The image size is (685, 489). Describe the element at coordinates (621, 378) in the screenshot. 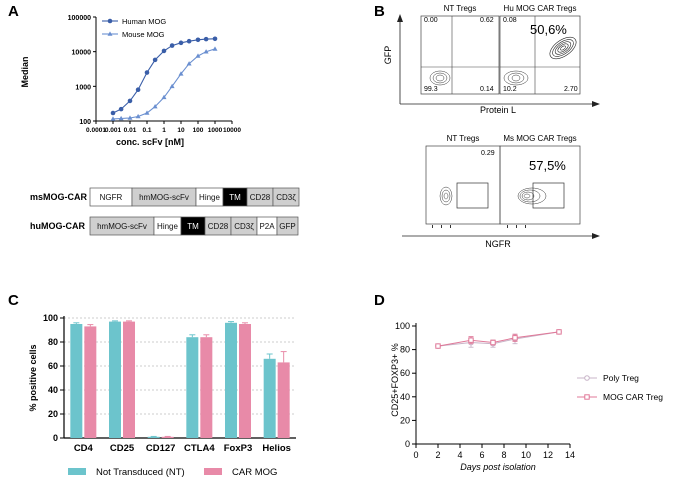

I see `time-course-legend-label: Poly Treg` at that location.